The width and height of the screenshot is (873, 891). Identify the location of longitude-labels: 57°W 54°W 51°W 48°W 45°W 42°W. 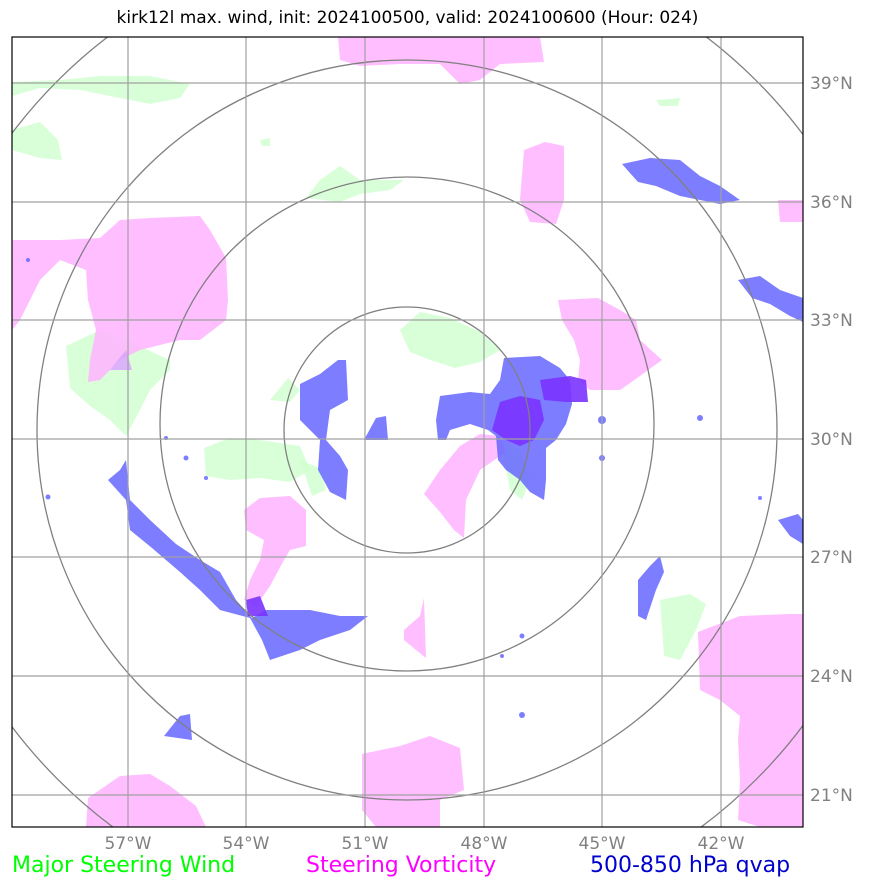
(425, 844).